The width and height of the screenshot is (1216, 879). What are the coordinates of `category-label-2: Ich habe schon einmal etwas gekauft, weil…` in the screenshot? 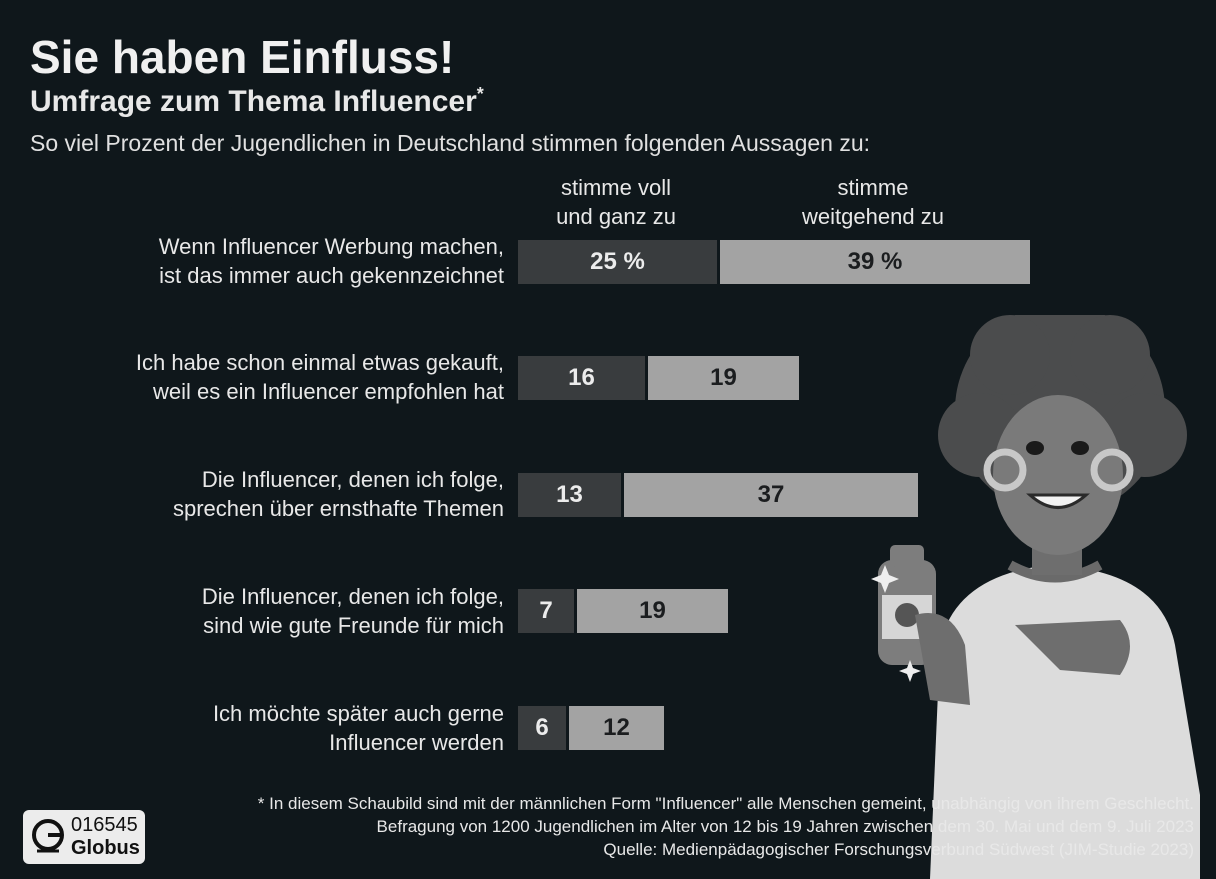 It's located at (319, 377).